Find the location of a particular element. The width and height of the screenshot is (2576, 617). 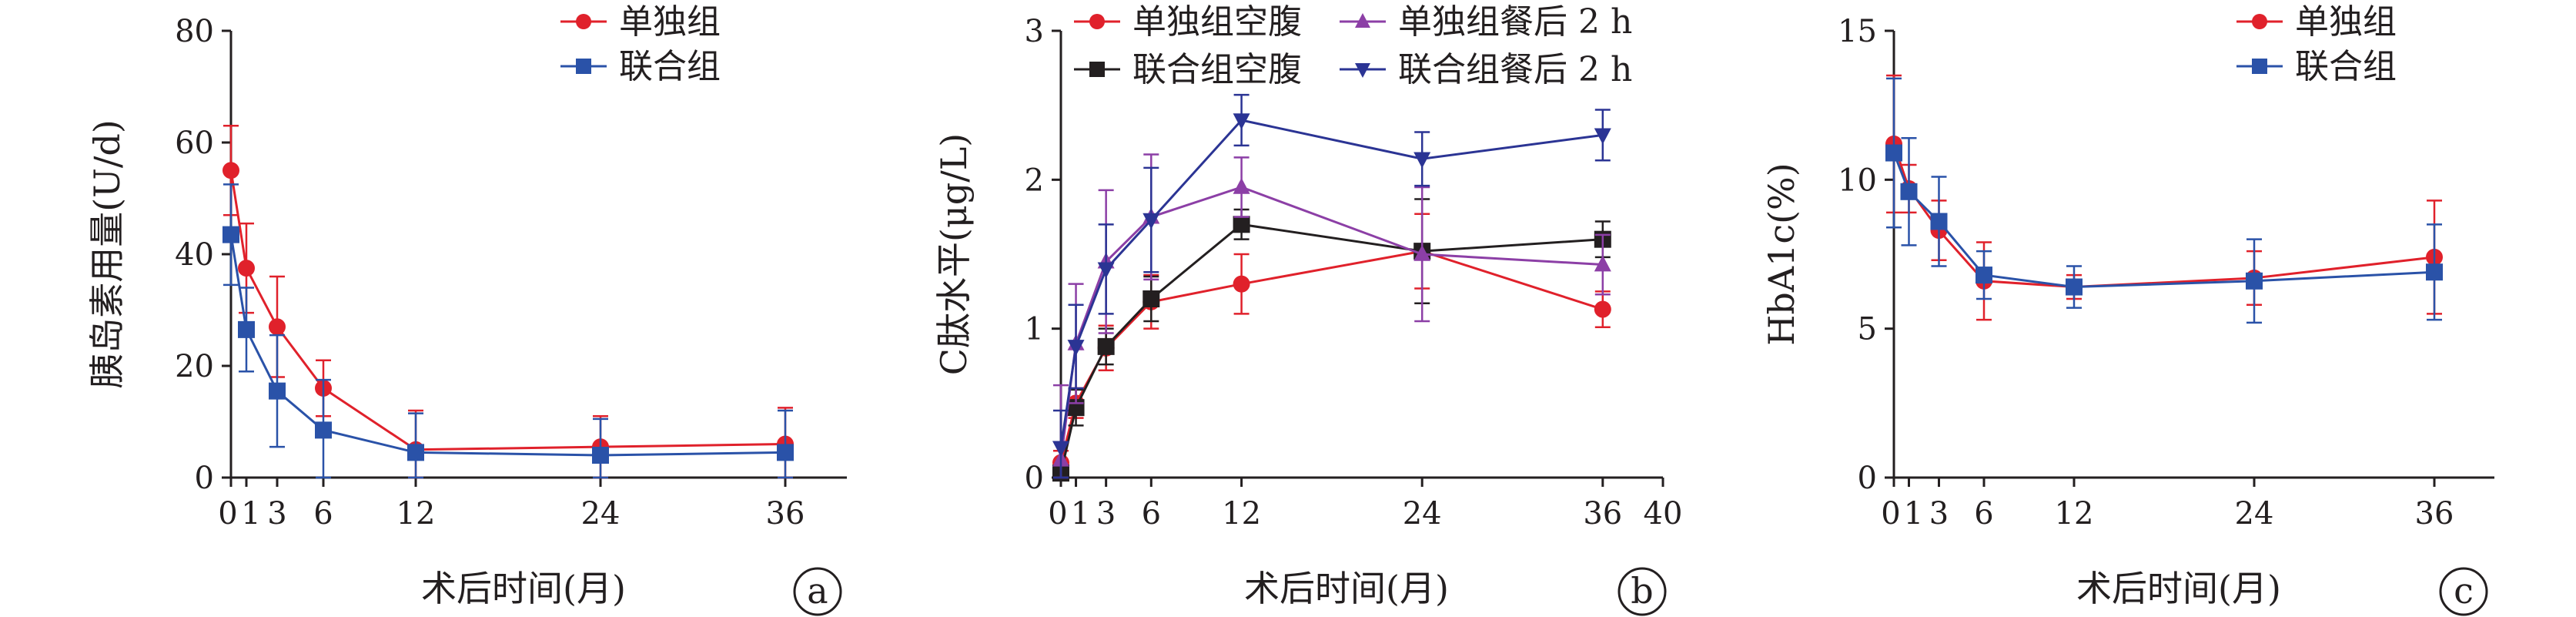

y-tick-label: 40 is located at coordinates (194, 255).